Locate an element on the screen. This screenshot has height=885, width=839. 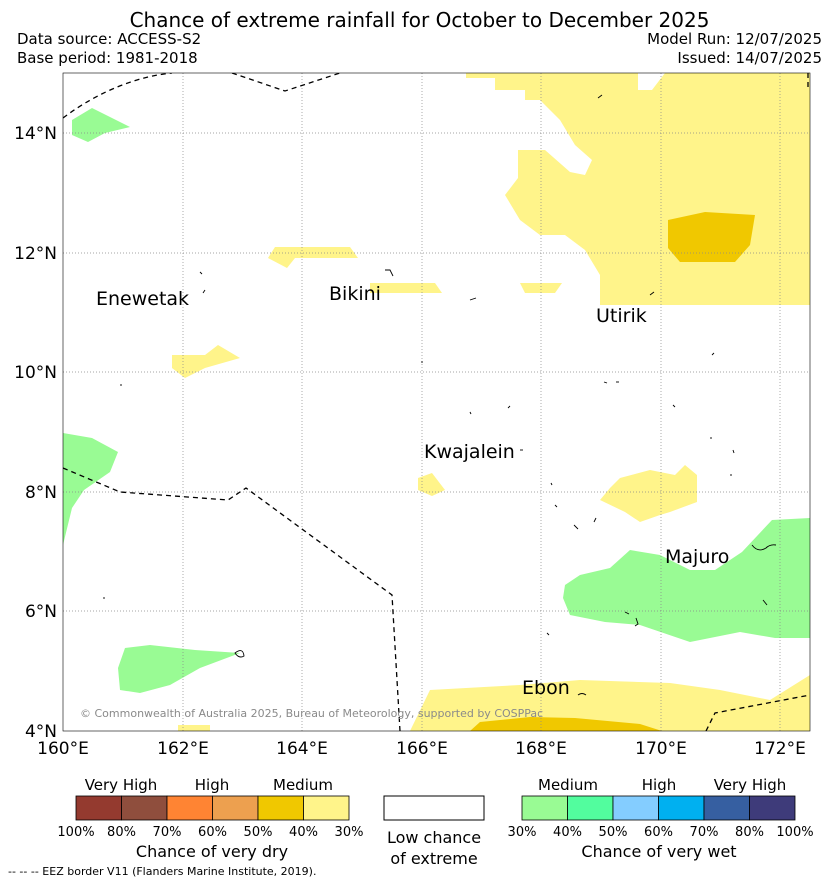
lon-tick: 170°E is located at coordinates (661, 749).